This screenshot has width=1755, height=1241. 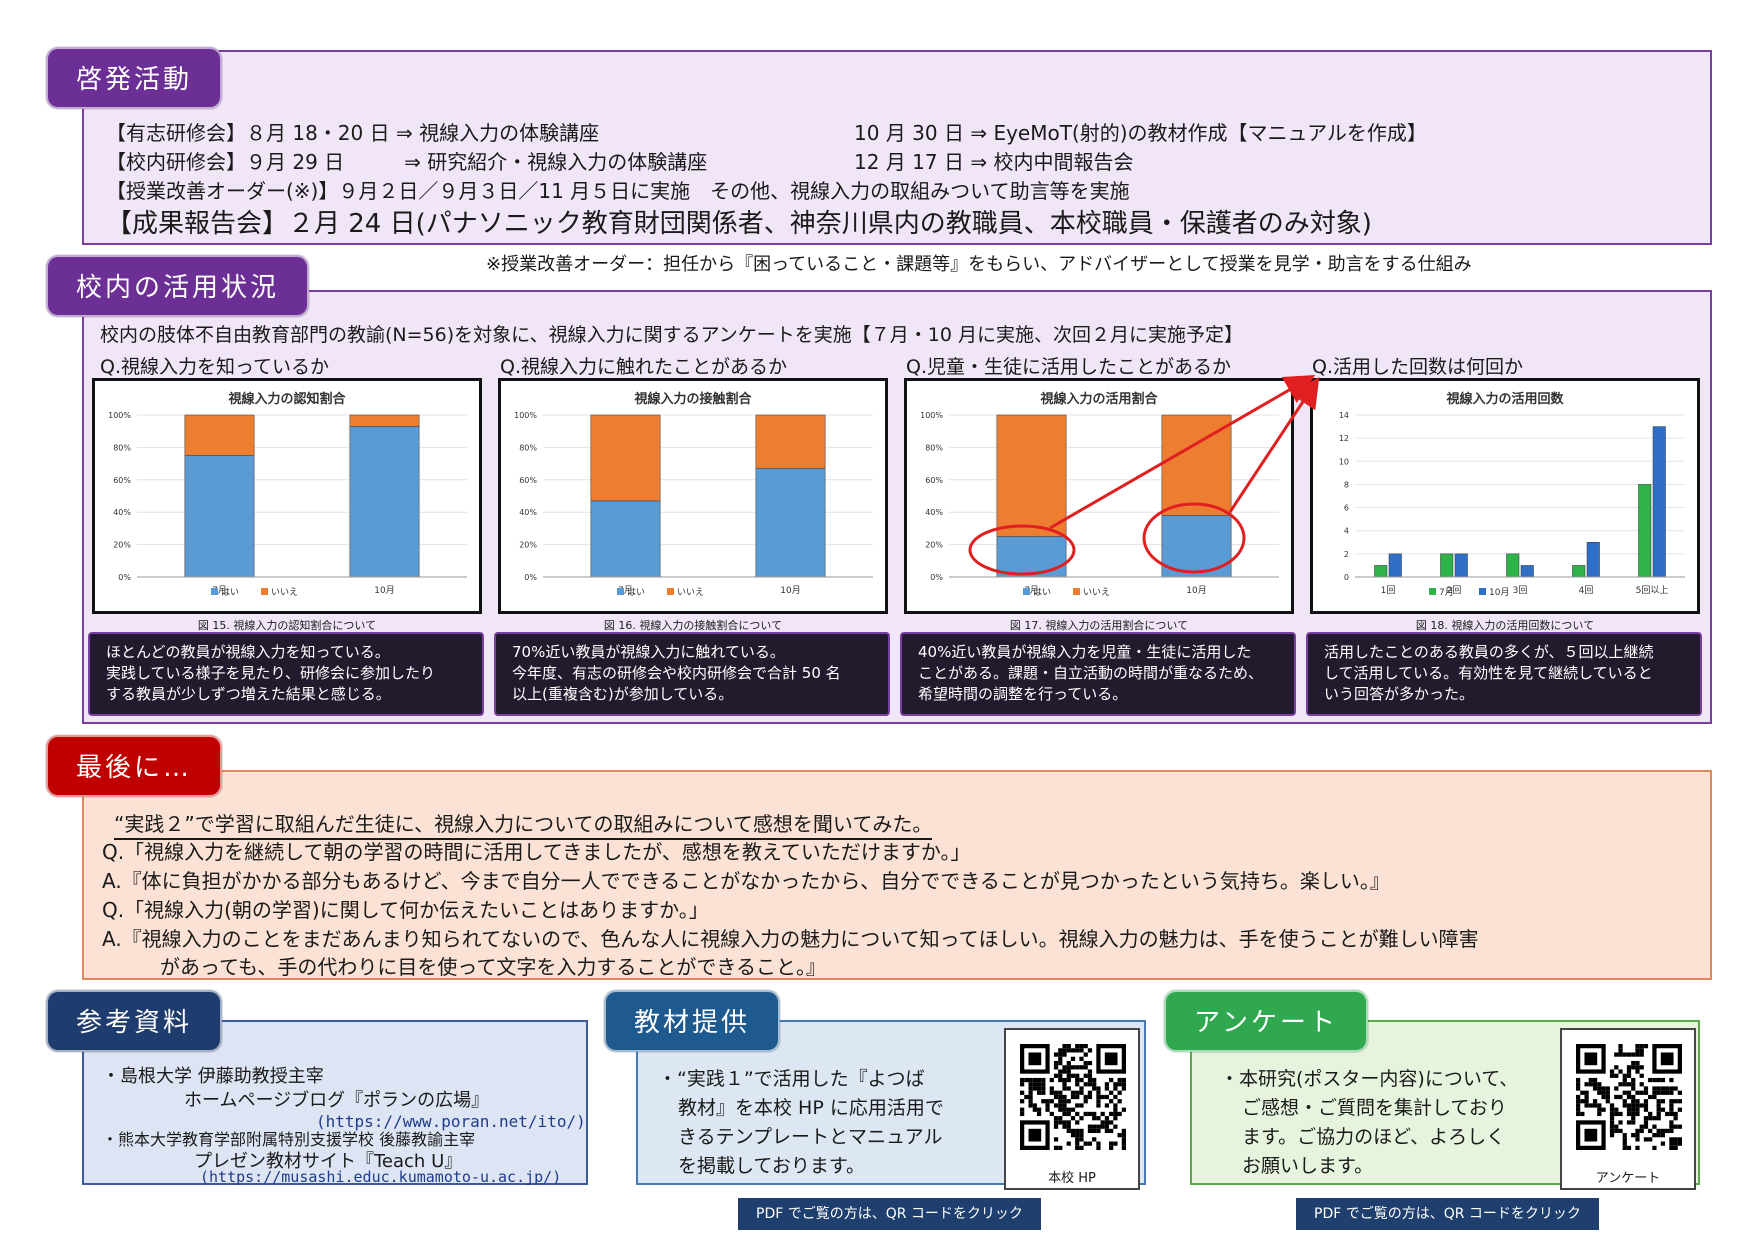 What do you see at coordinates (1432, 591) in the screenshot?
I see `chart-3-legend-swatch` at bounding box center [1432, 591].